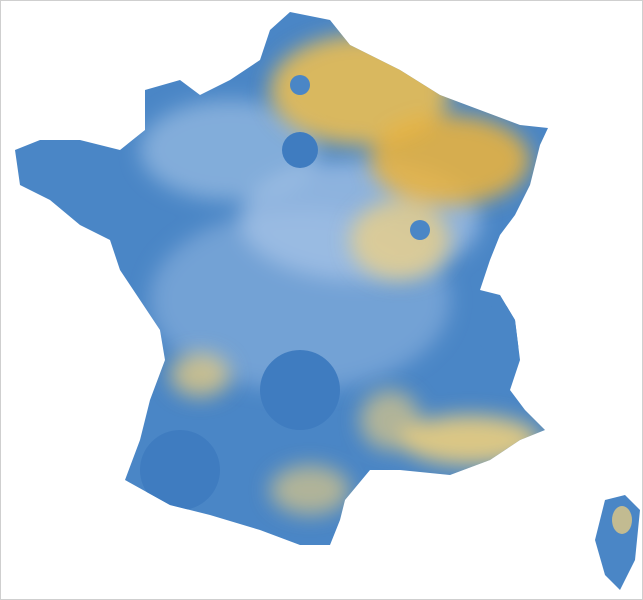  Describe the element at coordinates (230, 150) in the screenshot. I see `light-area` at that location.